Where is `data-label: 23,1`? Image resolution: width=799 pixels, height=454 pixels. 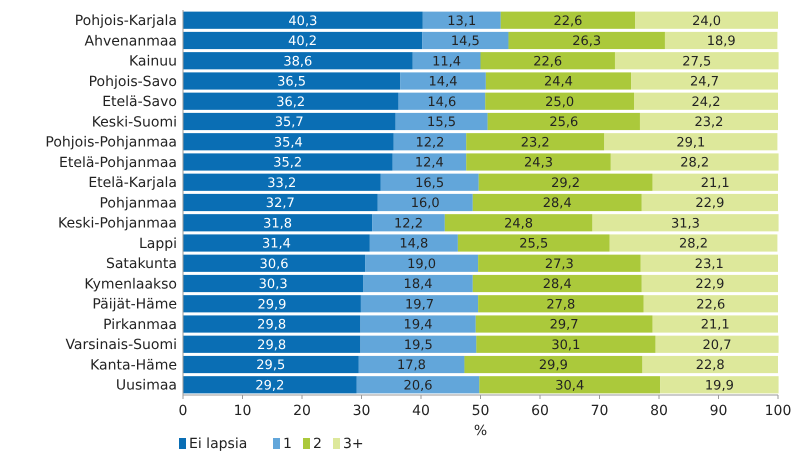
data-label: 23,1 is located at coordinates (709, 264).